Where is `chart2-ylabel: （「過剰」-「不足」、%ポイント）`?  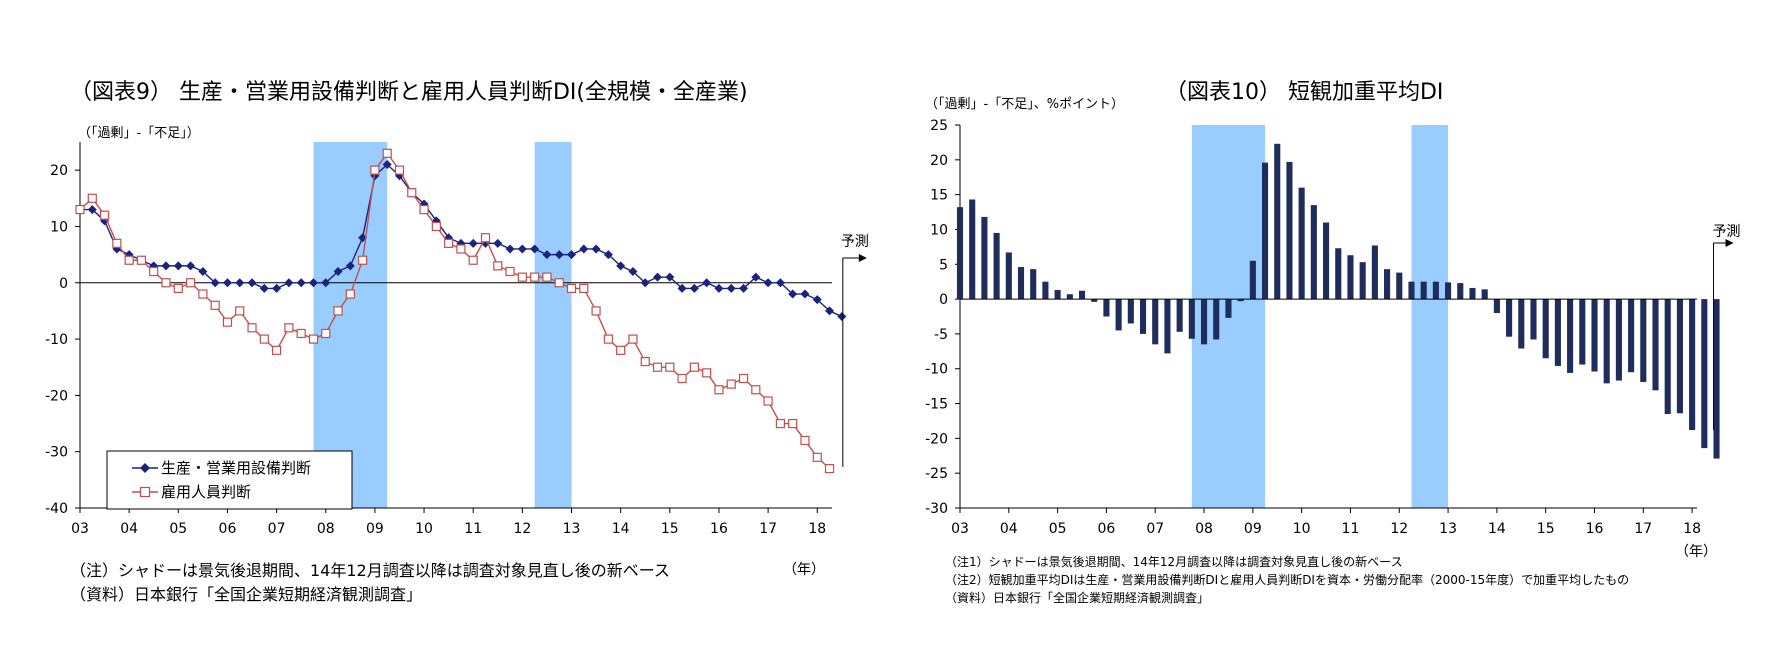
chart2-ylabel: （「過剰」-「不足」、%ポイント） is located at coordinates (1024, 104).